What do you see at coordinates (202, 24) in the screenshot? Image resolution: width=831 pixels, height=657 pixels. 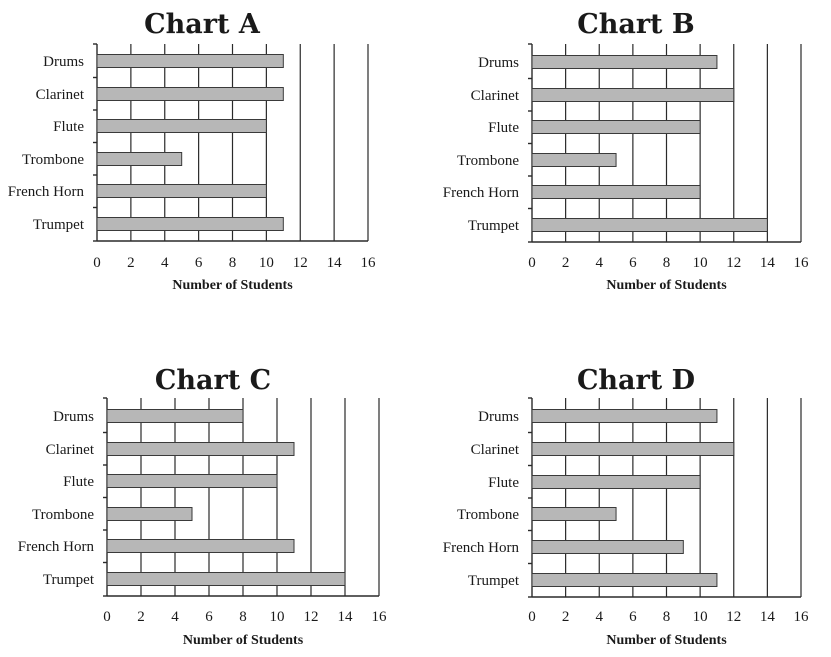 I see `chart-title: Chart A` at bounding box center [202, 24].